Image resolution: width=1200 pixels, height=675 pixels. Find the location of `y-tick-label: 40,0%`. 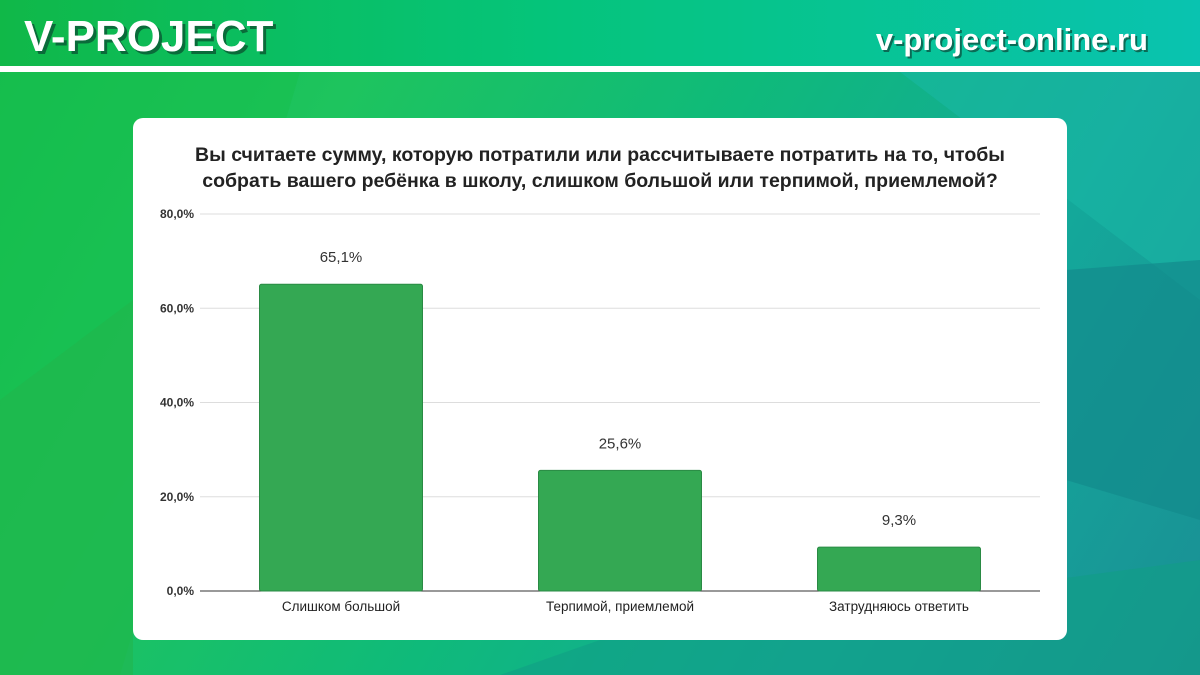

y-tick-label: 40,0% is located at coordinates (177, 403).